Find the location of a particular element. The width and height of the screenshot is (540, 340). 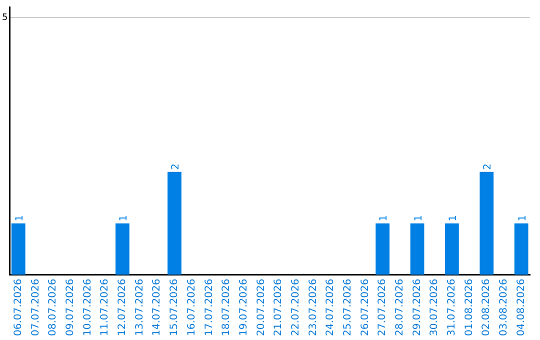

x-tick-label: 07.07.2026 is located at coordinates (36, 307).